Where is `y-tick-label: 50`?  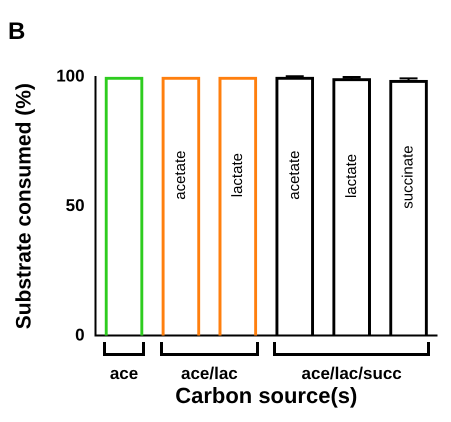 y-tick-label: 50 is located at coordinates (75, 205).